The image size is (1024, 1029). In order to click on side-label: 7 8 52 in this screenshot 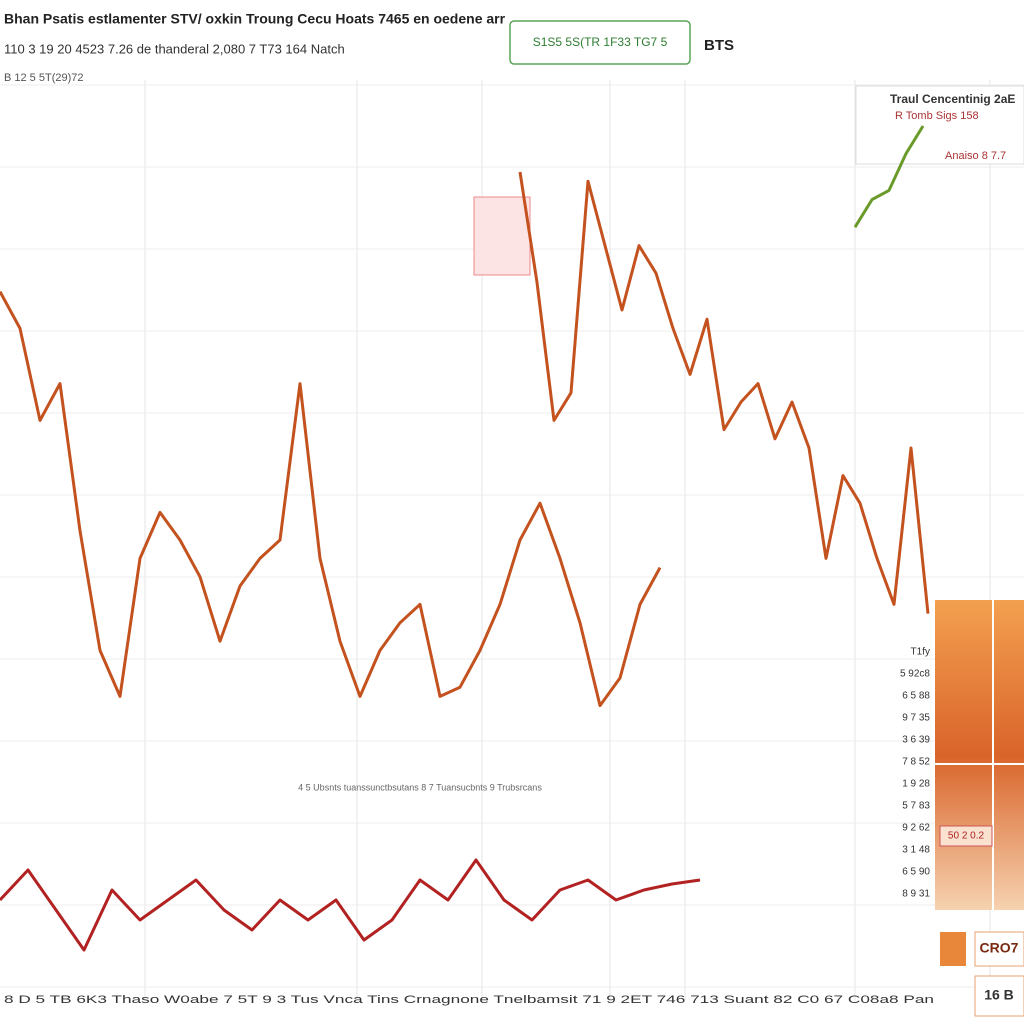, I will do `click(916, 762)`.